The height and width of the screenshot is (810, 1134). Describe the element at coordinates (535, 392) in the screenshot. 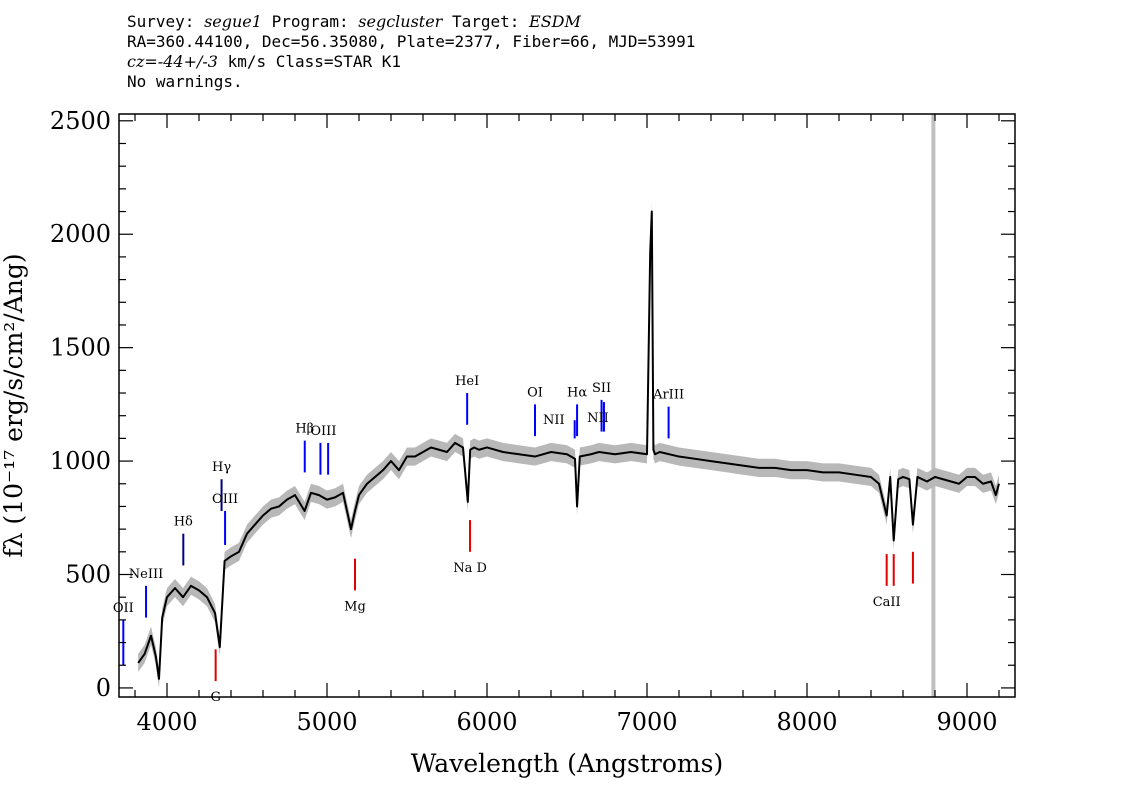

I see `spectral-line-label: OI` at that location.